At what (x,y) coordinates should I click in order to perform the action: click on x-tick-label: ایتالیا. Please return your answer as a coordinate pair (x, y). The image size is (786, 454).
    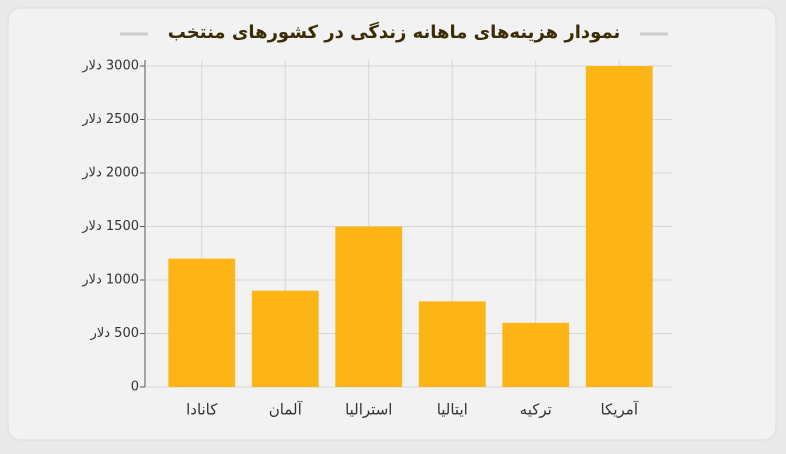
    Looking at the image, I should click on (452, 410).